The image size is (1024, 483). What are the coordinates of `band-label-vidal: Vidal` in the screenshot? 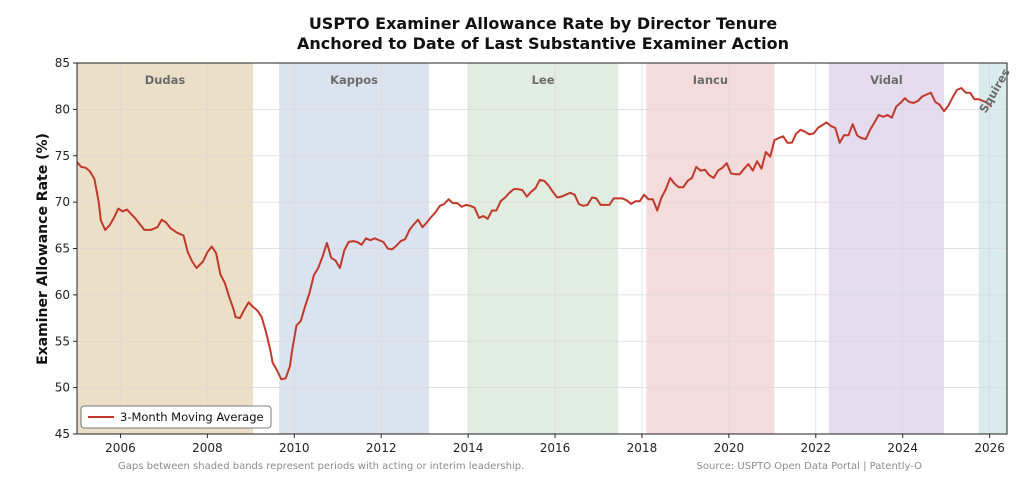 It's located at (886, 80).